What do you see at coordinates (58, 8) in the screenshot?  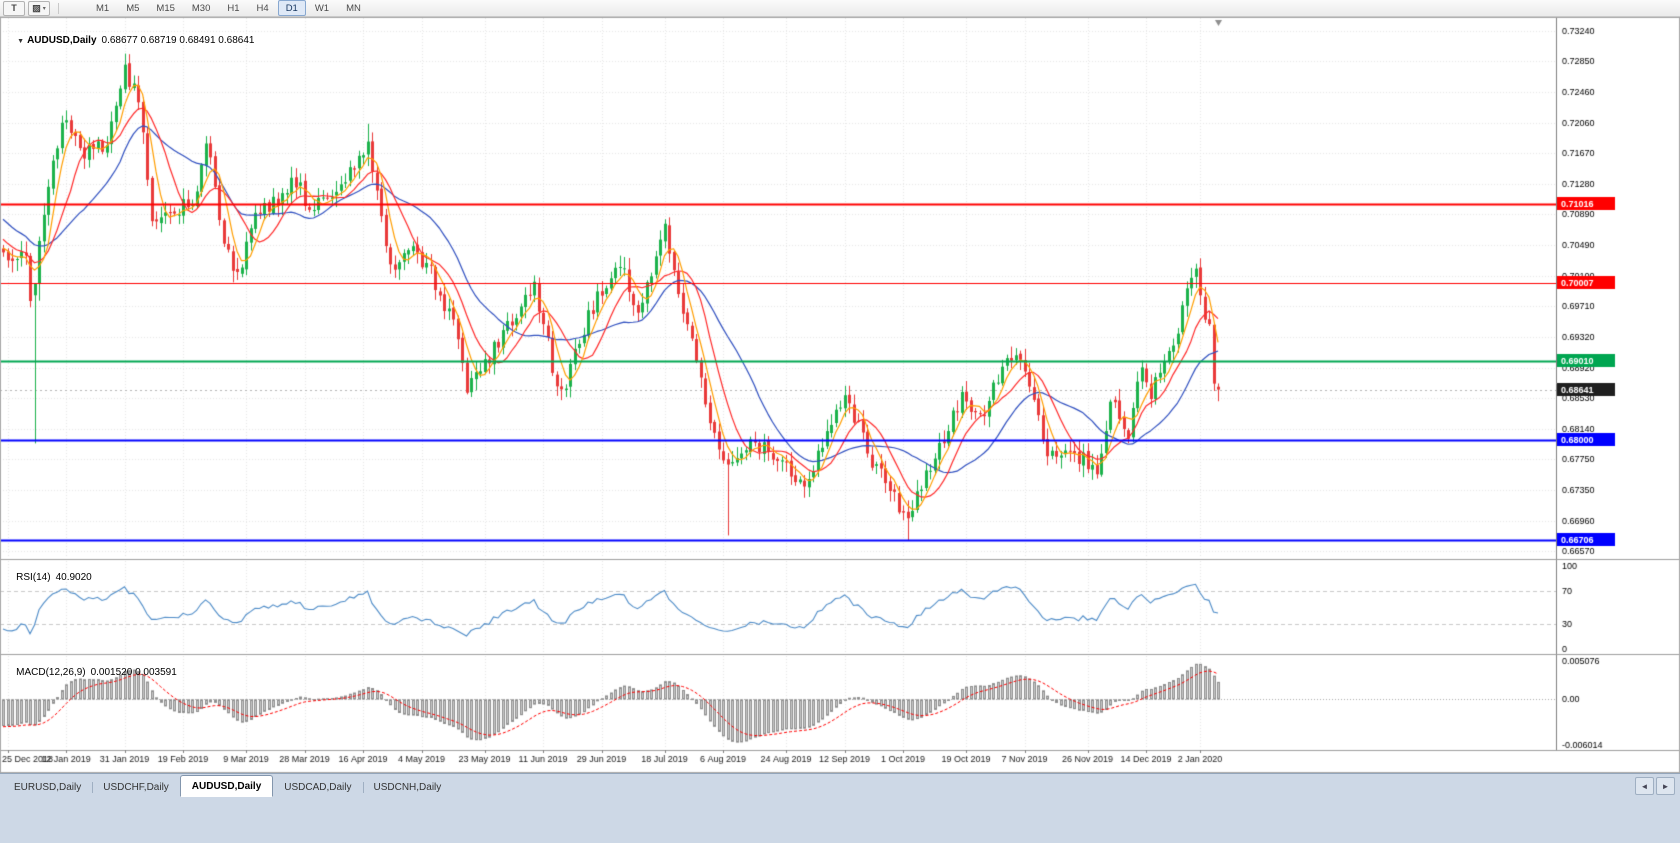 I see `toolbar-separator` at bounding box center [58, 8].